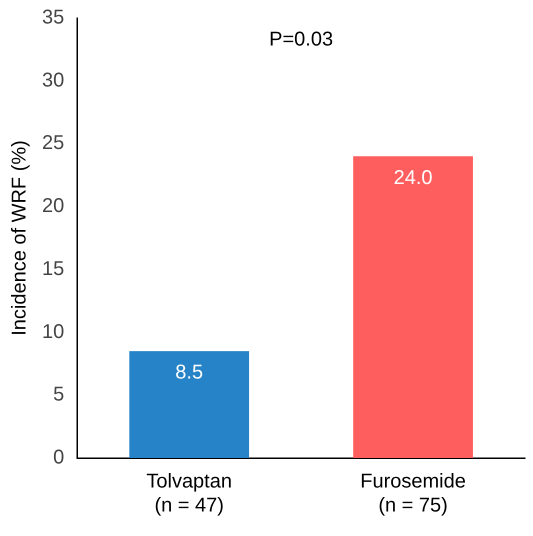 The width and height of the screenshot is (533, 536). Describe the element at coordinates (53, 269) in the screenshot. I see `y-tick-label: 15` at that location.